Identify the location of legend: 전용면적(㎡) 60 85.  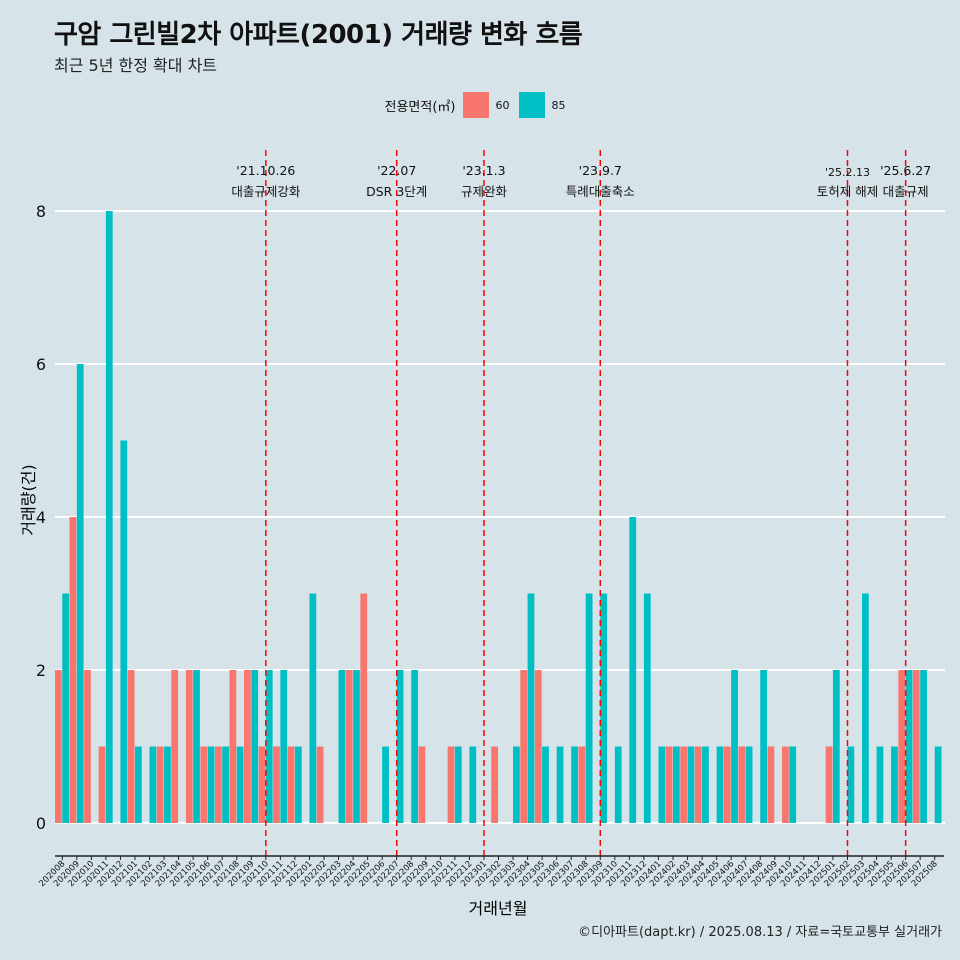
(480, 105).